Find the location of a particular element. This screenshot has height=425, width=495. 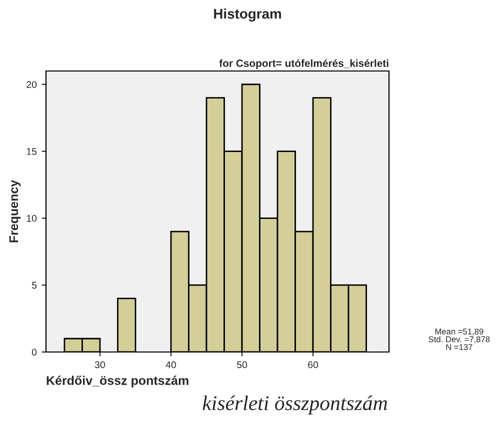

y-tick-label: 20 is located at coordinates (31, 84).